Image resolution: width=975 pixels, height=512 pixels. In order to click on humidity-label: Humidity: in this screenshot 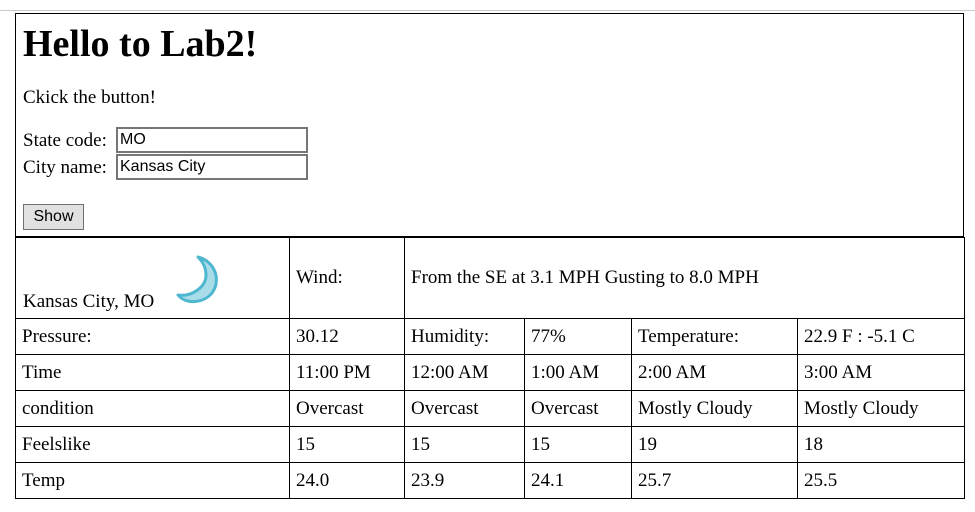, I will do `click(464, 336)`.